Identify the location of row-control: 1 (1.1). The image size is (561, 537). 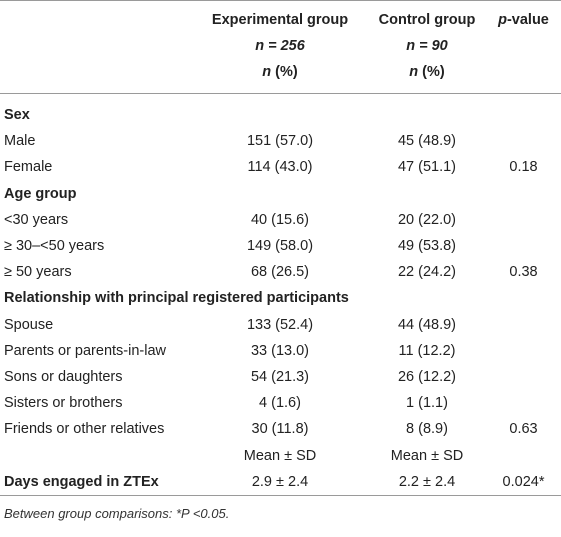
(427, 403).